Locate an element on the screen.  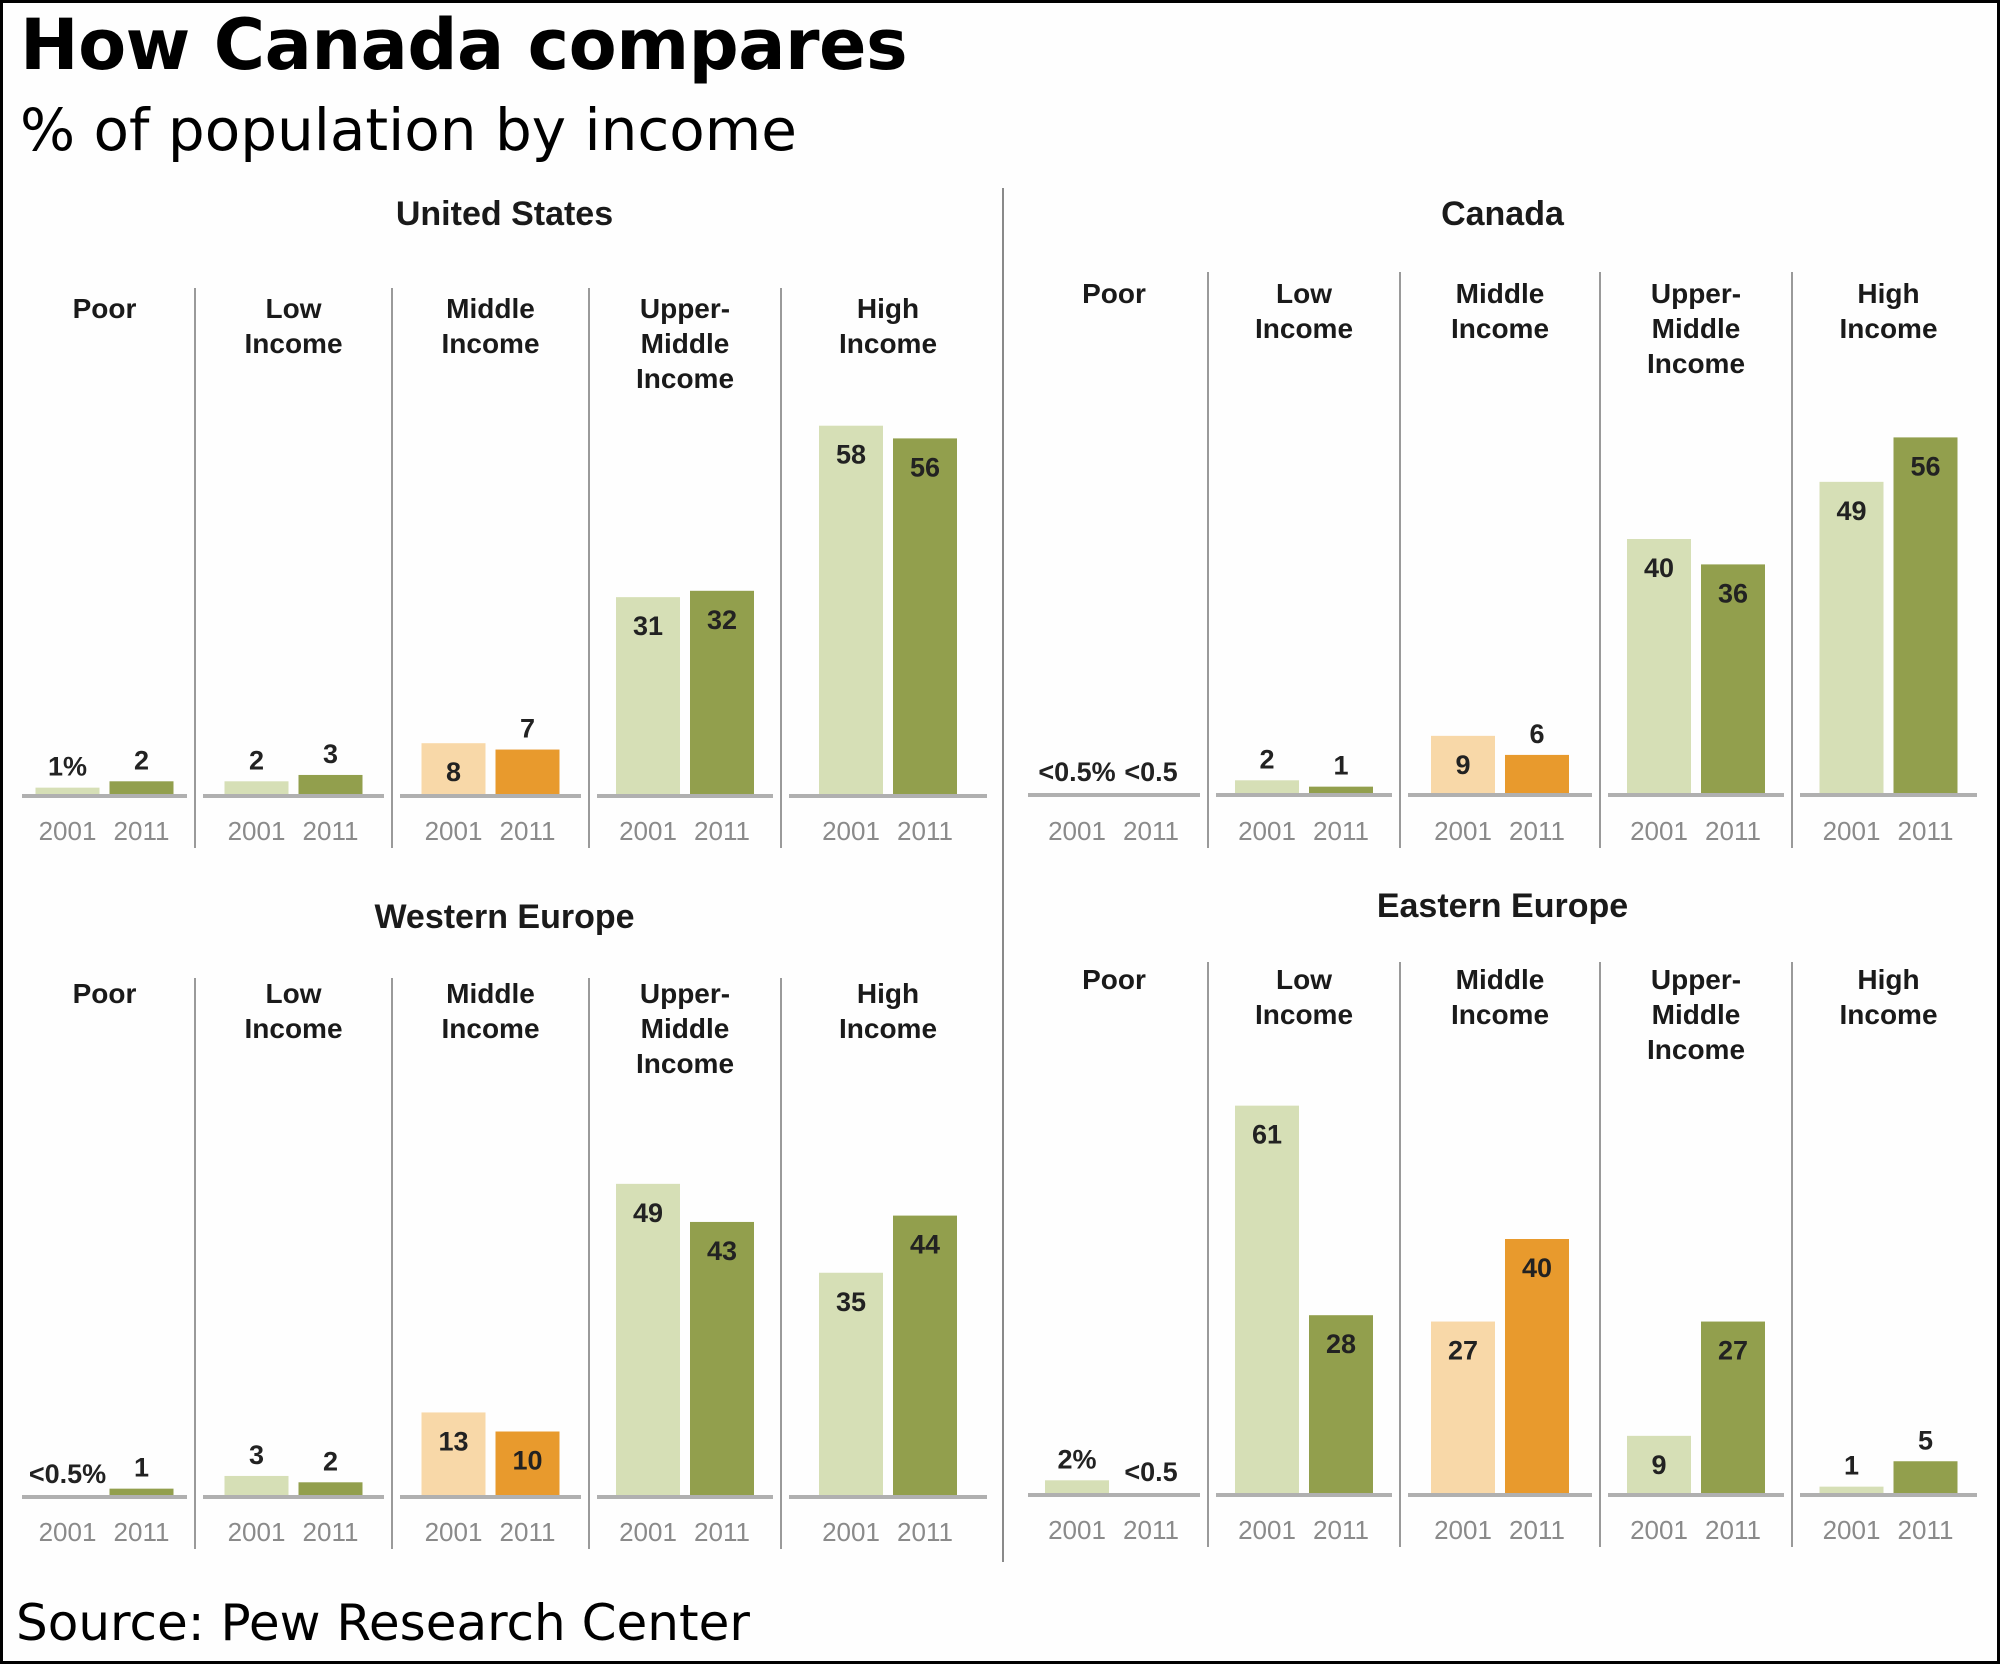
category-group: Low Income 2 2001 3 2011 is located at coordinates (289, 568).